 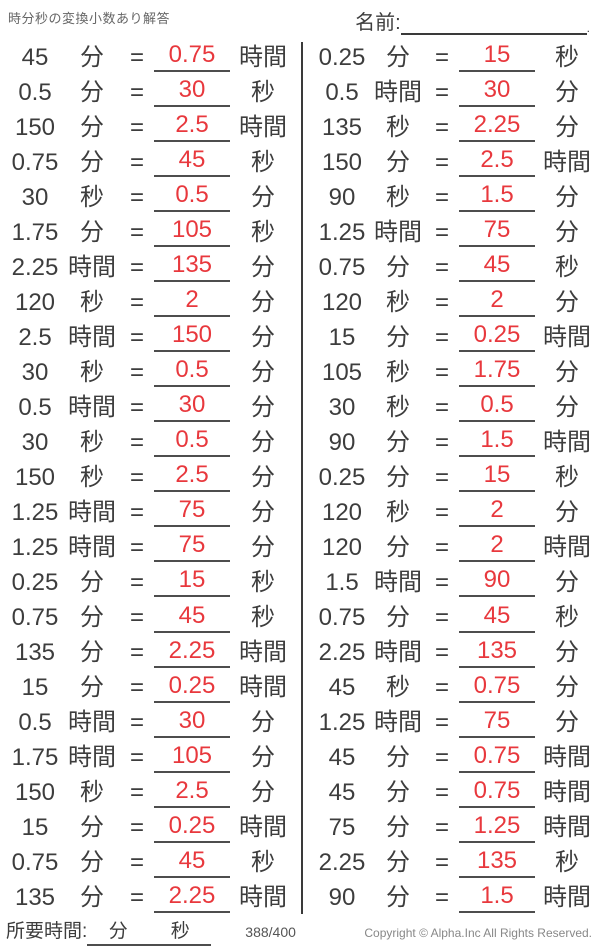 What do you see at coordinates (497, 583) in the screenshot?
I see `answer-value: 90` at bounding box center [497, 583].